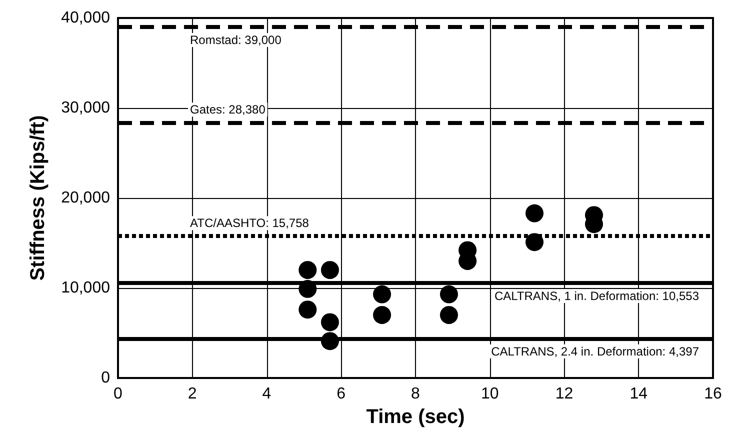  What do you see at coordinates (250, 223) in the screenshot?
I see `ref-line-label: ATC/AASHTO: 15,758` at bounding box center [250, 223].